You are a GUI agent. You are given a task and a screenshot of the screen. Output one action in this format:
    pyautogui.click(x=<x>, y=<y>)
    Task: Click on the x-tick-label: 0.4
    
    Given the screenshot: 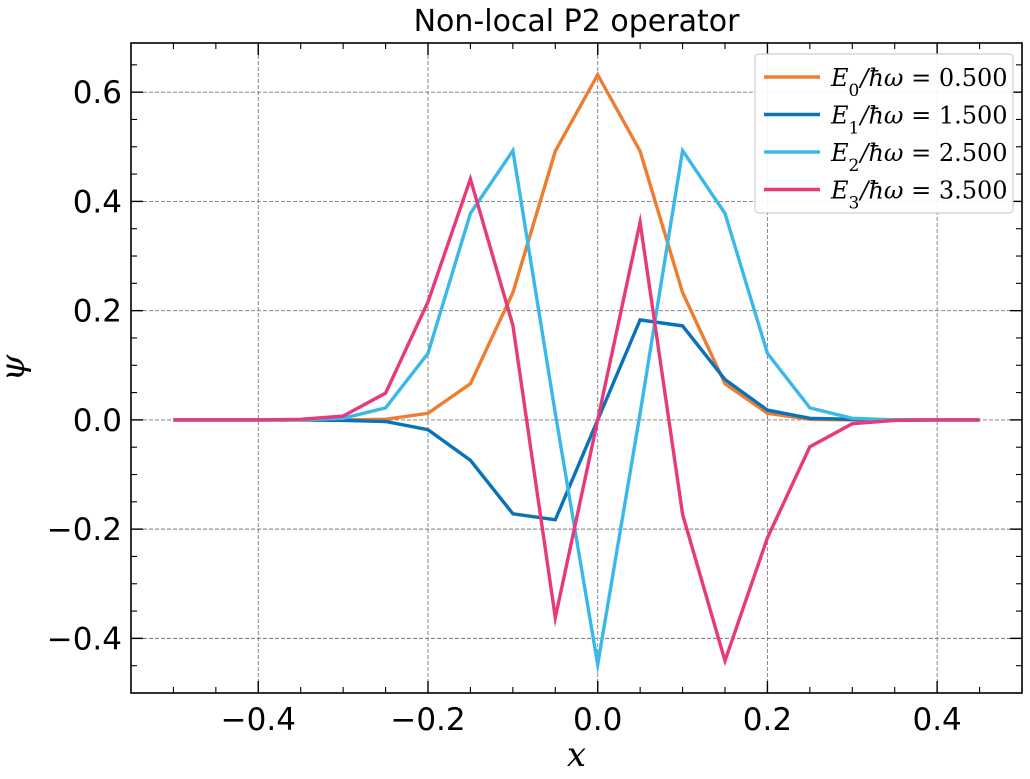 What is the action you would take?
    pyautogui.click(x=936, y=720)
    